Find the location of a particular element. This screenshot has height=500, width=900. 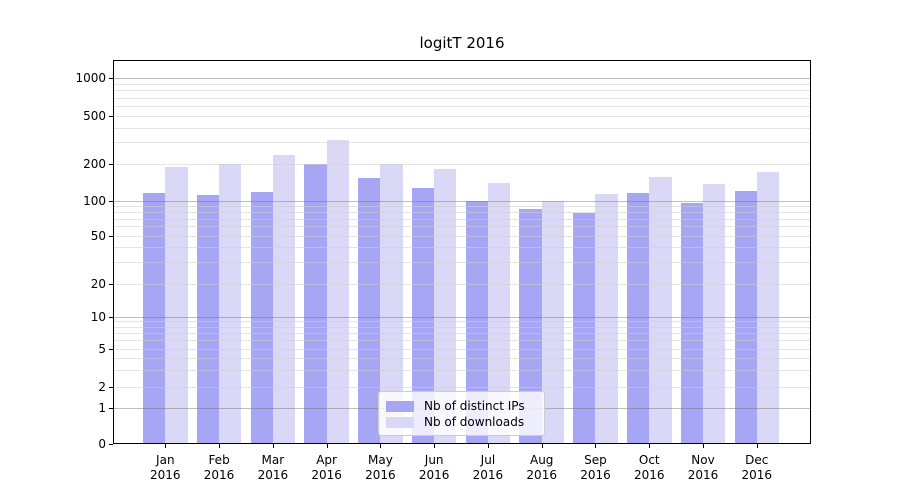

bar-nb-of-distinct-ips-aug is located at coordinates (530, 326).